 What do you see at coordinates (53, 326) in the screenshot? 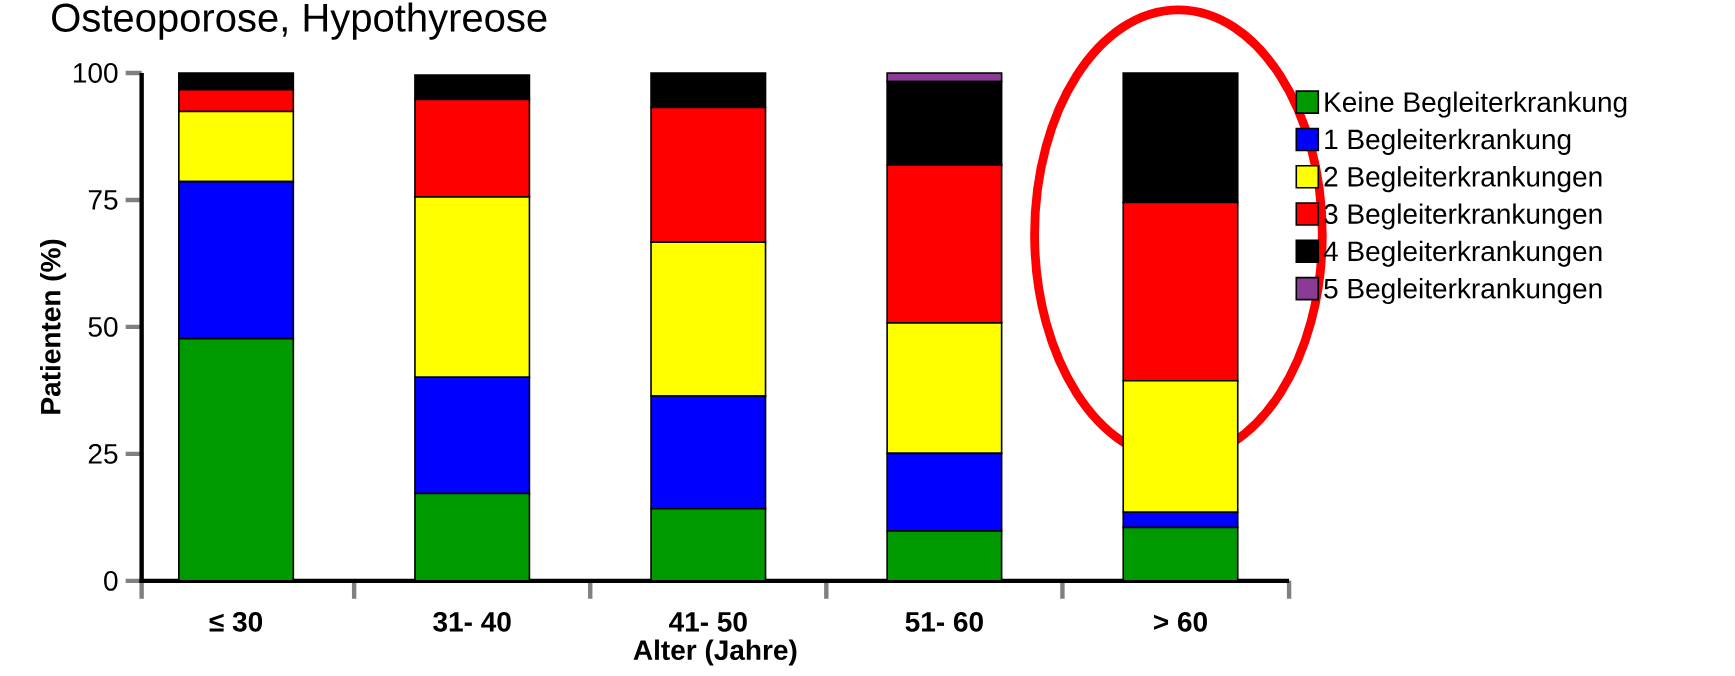
I see `y-axis-title: Patienten (%)` at bounding box center [53, 326].